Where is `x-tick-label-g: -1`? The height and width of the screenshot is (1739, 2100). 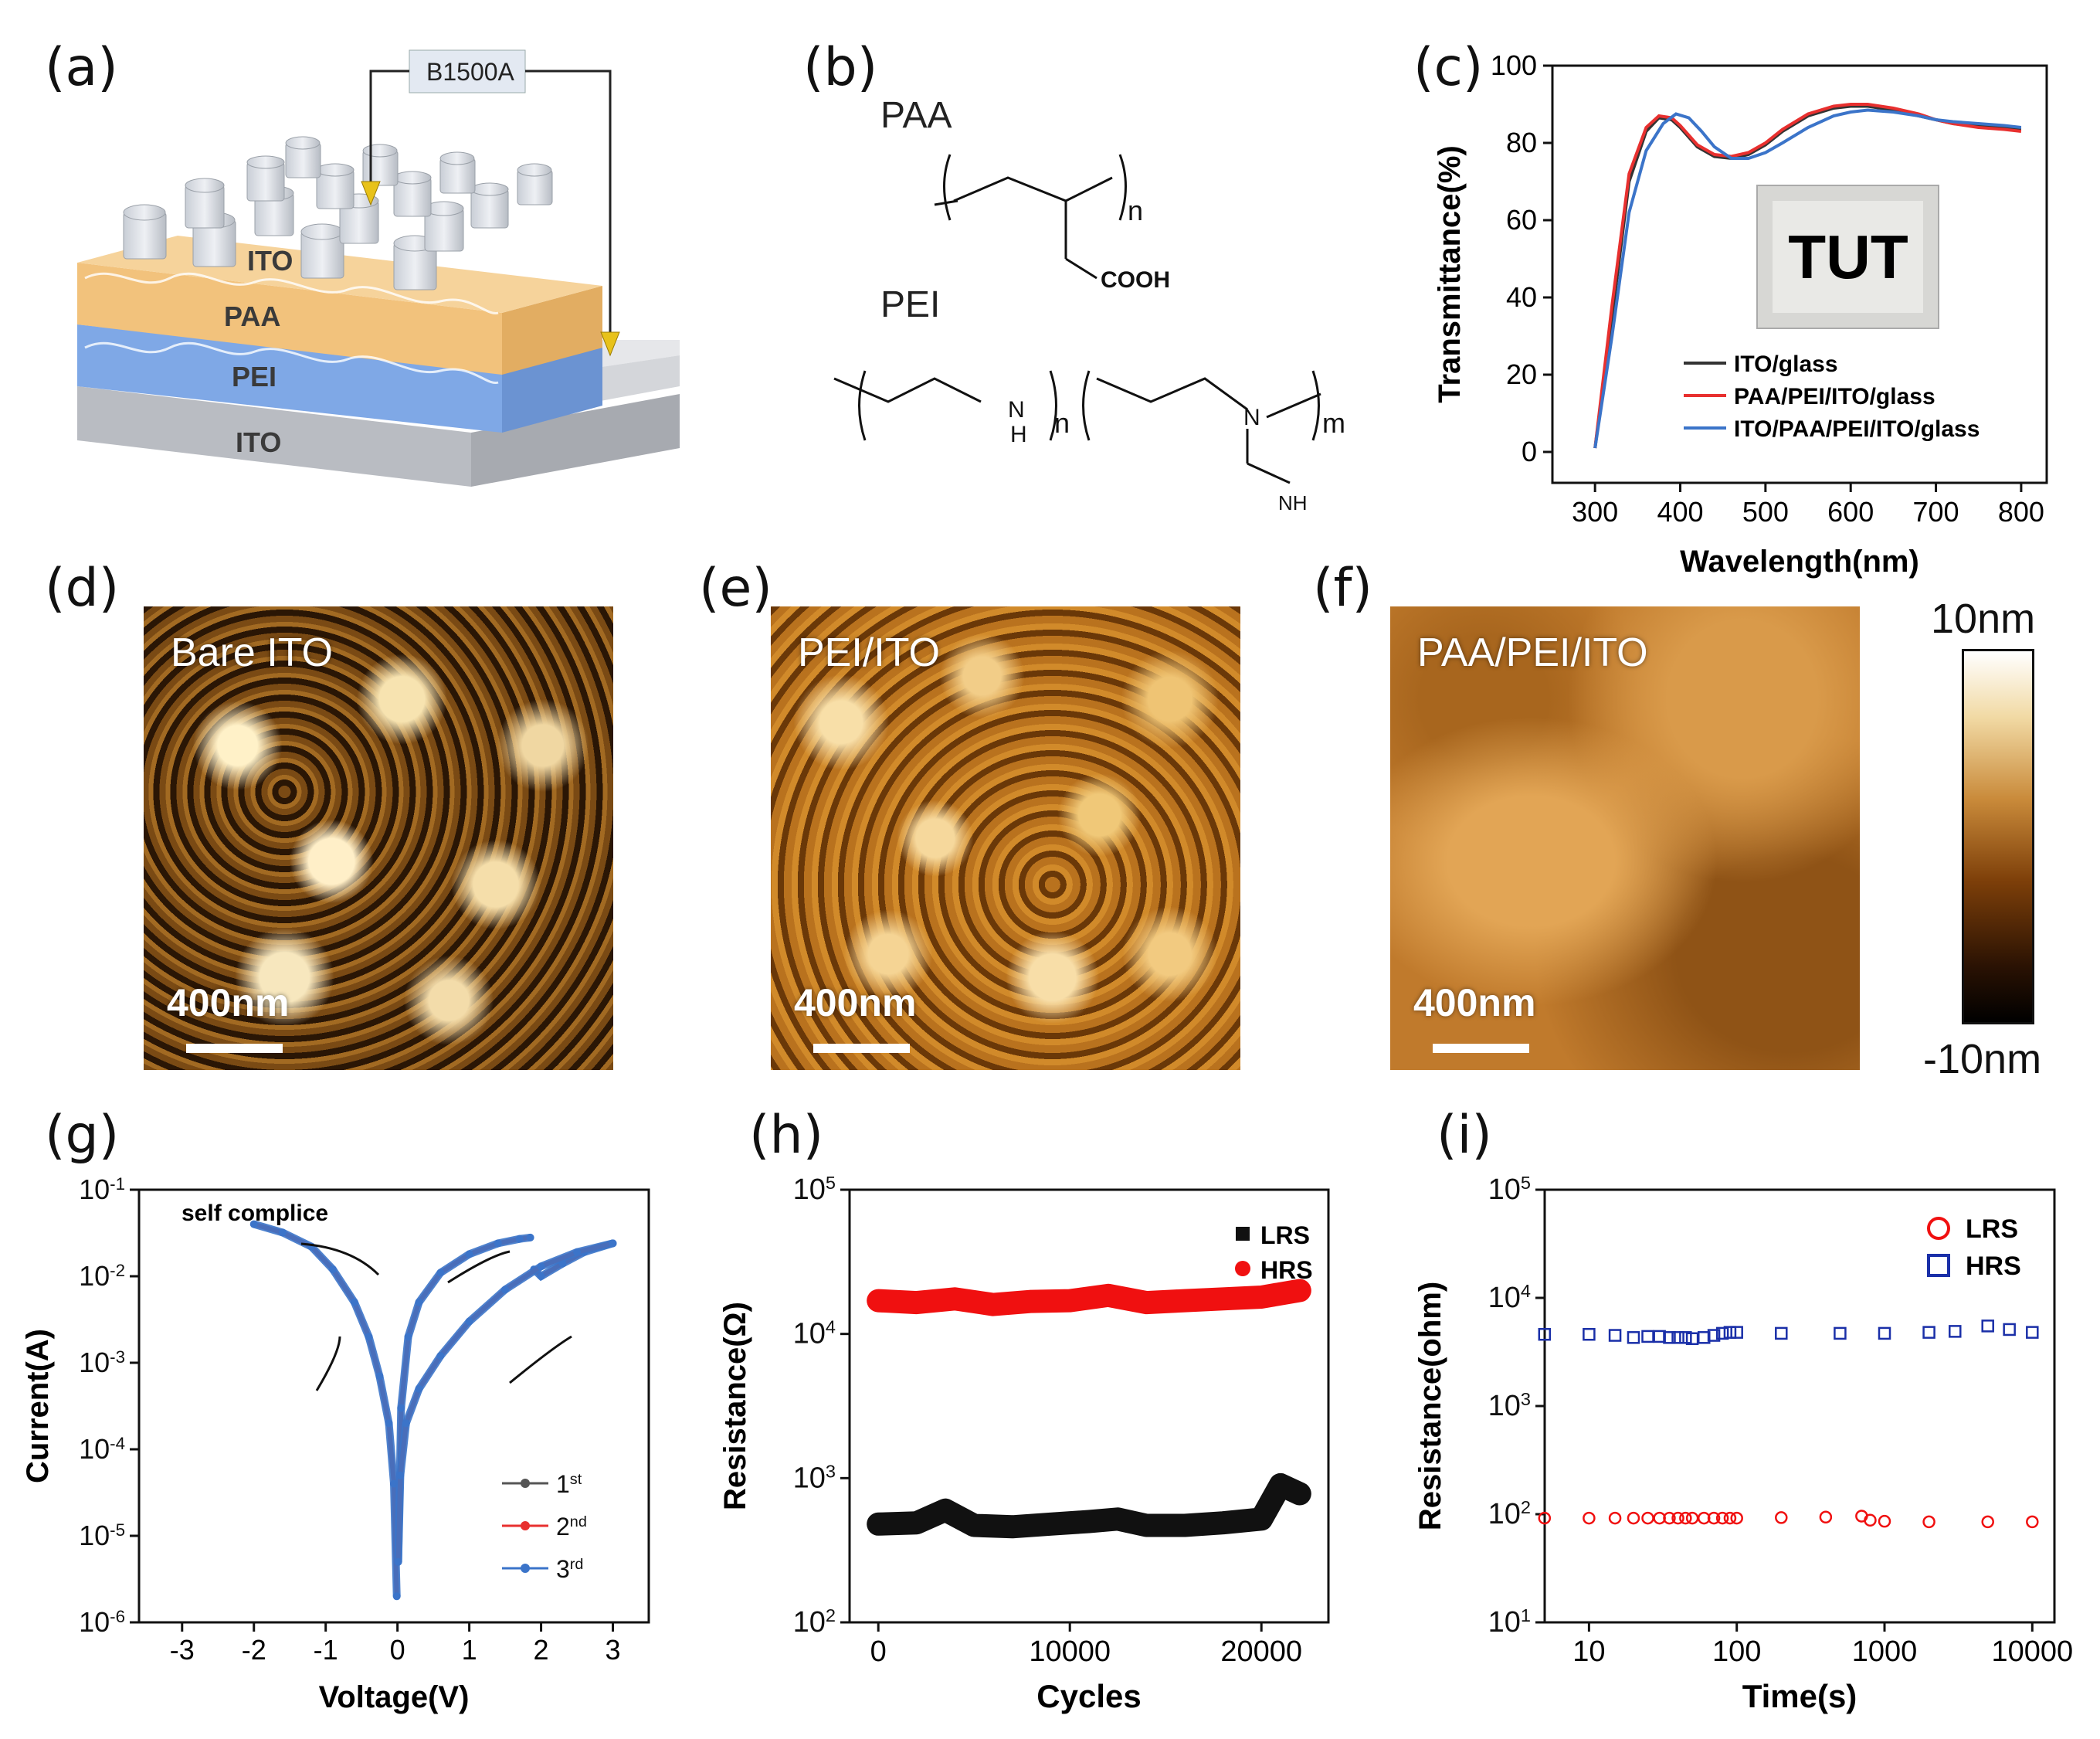
x-tick-label-g: -1 is located at coordinates (326, 1650).